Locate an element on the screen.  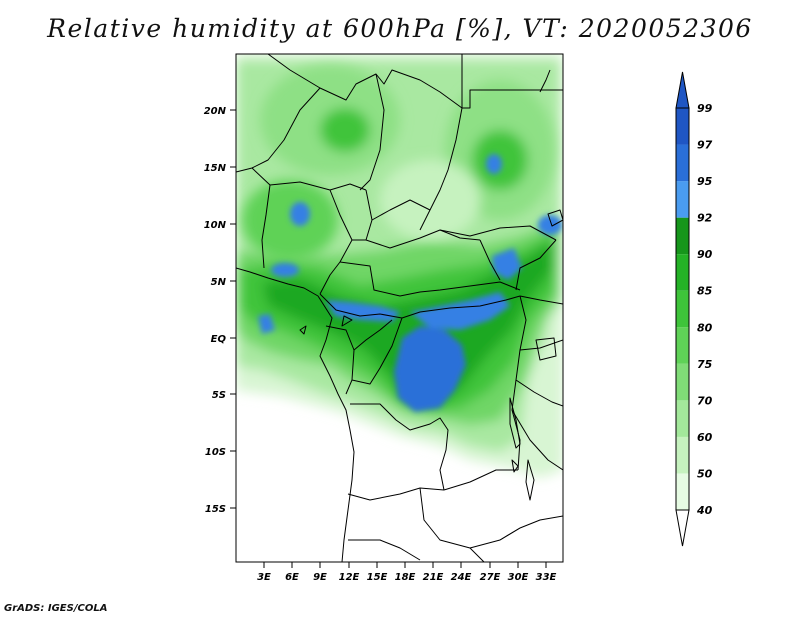
colorbar-label: 95 is located at coordinates (705, 181).